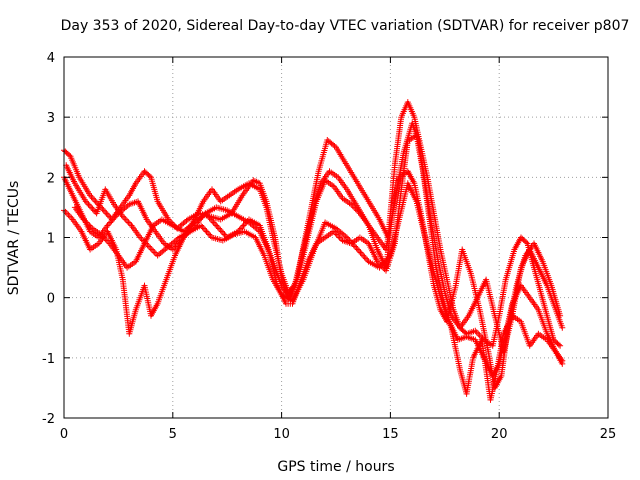 This screenshot has height=480, width=640. I want to click on x-axis-label: GPS time / hours, so click(335, 467).